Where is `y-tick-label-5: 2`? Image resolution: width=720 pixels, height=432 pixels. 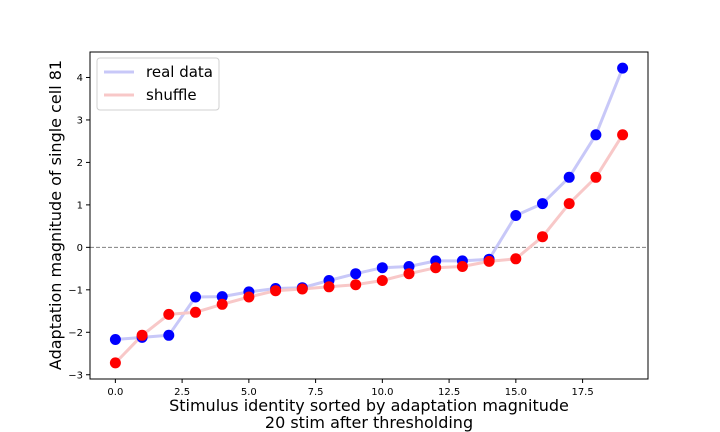
y-tick-label-5: 2 is located at coordinates (80, 163).